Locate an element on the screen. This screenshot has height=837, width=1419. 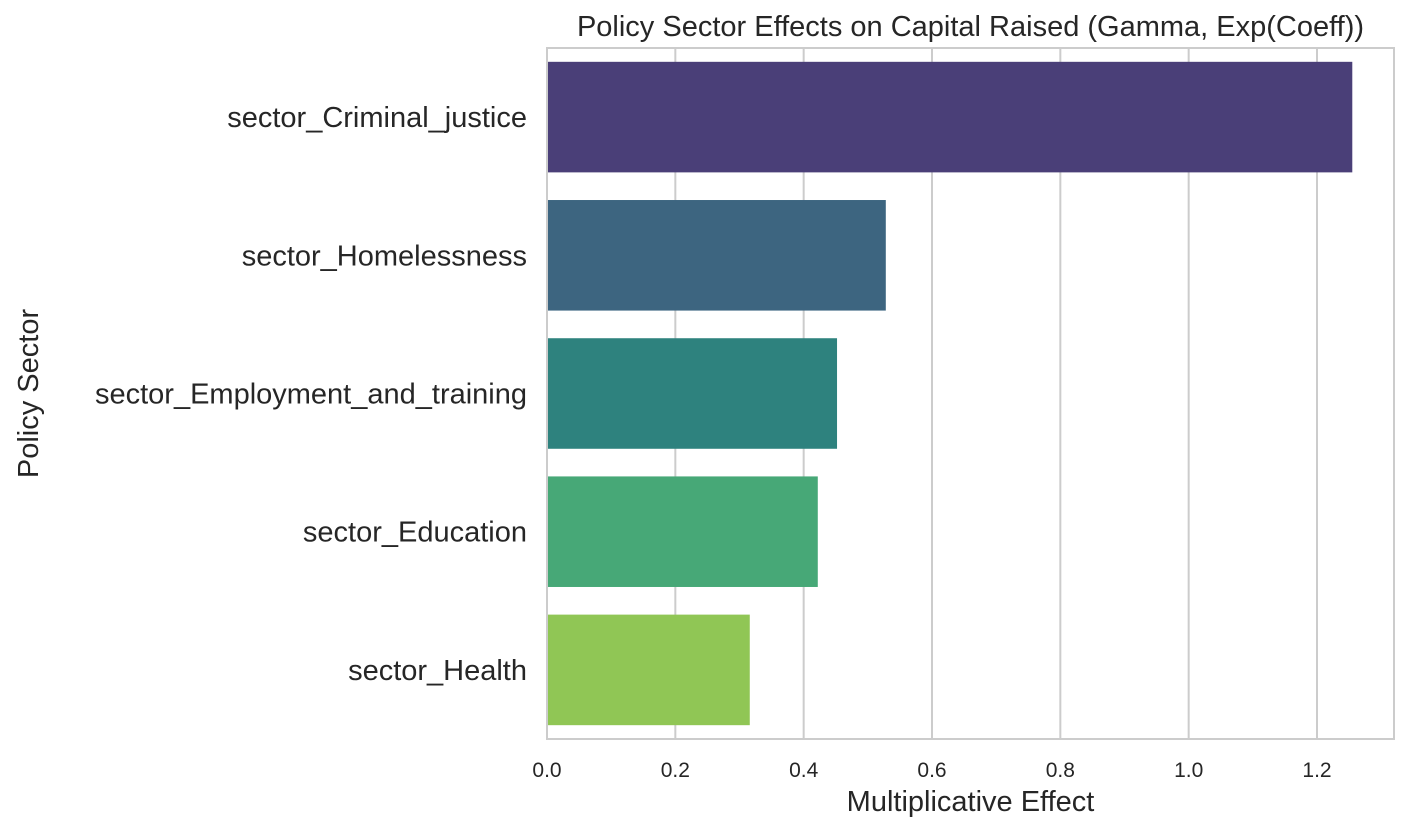
x-tick-label: 0.4 is located at coordinates (804, 770).